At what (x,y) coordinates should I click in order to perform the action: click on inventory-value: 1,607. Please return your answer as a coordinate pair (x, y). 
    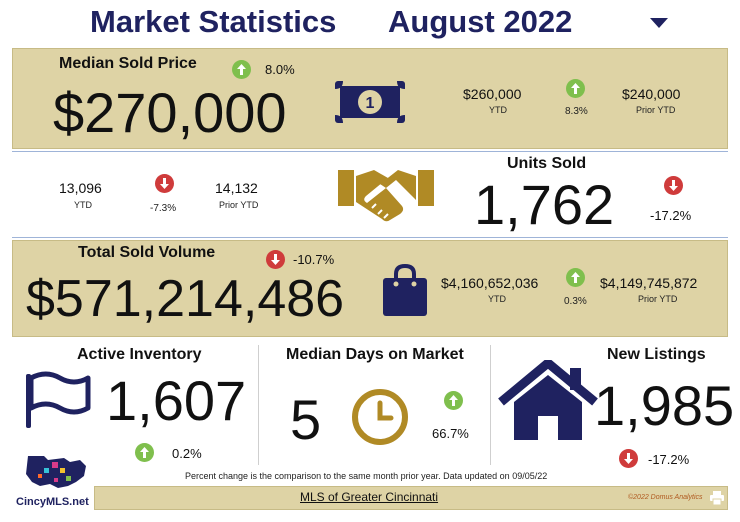
    Looking at the image, I should click on (176, 400).